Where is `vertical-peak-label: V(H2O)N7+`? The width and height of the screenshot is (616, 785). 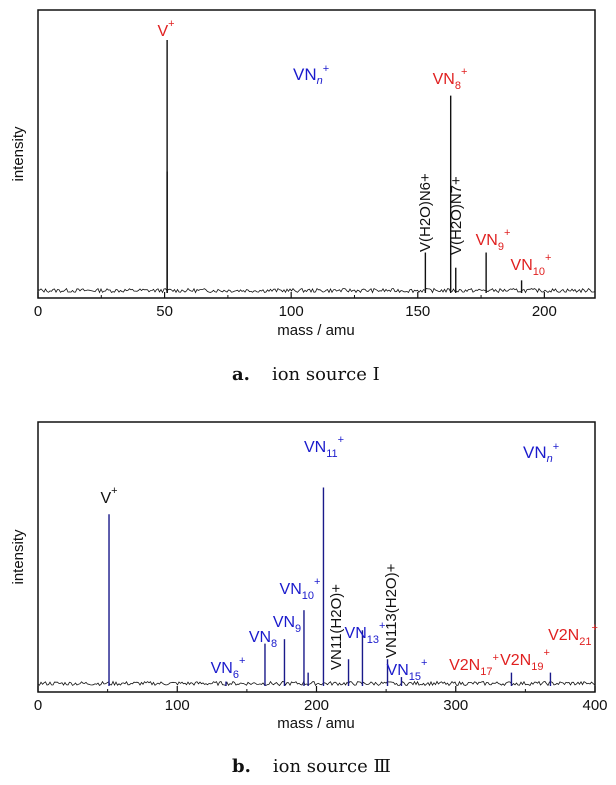 vertical-peak-label: V(H2O)N7+ is located at coordinates (456, 215).